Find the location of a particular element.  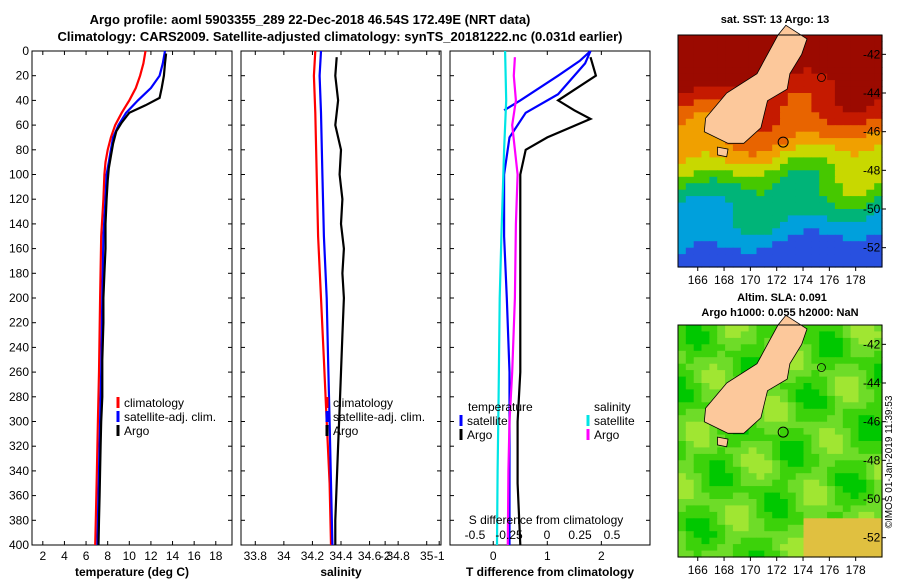

y-tick-label: 400 is located at coordinates (19, 545).